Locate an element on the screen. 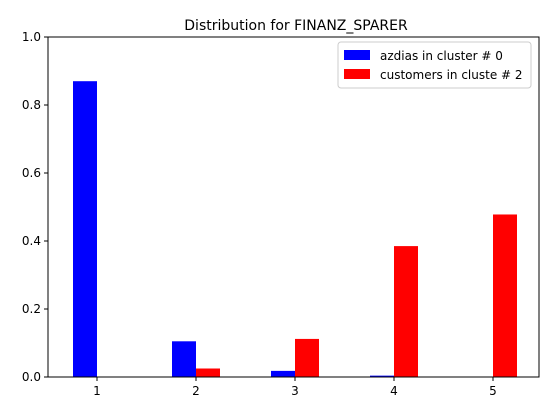 The width and height of the screenshot is (559, 414). x-tick-label: 5 is located at coordinates (493, 391).